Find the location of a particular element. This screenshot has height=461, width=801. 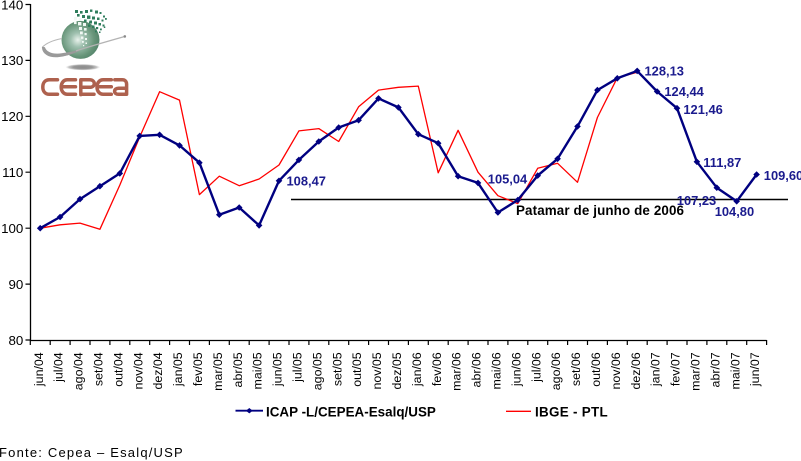

svg-text: nov/04 is located at coordinates (138, 370).